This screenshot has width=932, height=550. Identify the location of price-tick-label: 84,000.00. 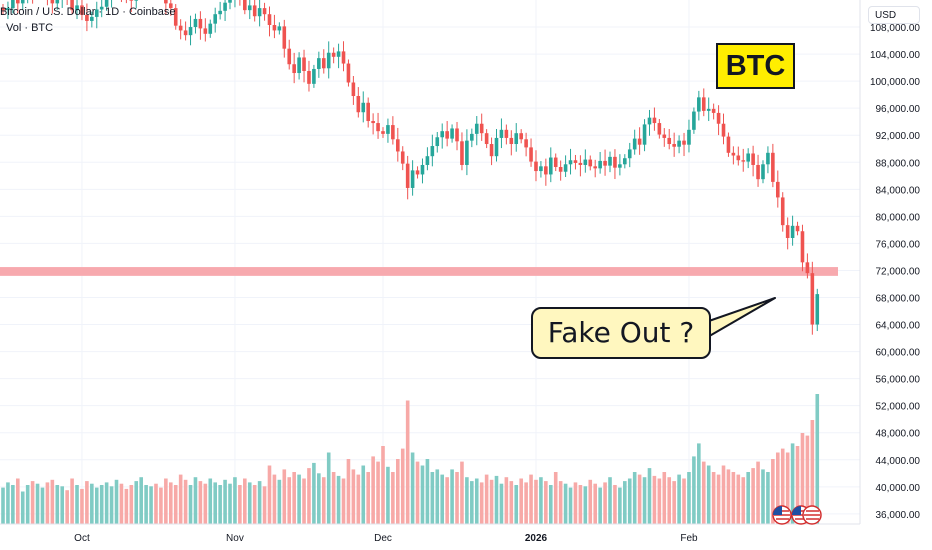
(898, 190).